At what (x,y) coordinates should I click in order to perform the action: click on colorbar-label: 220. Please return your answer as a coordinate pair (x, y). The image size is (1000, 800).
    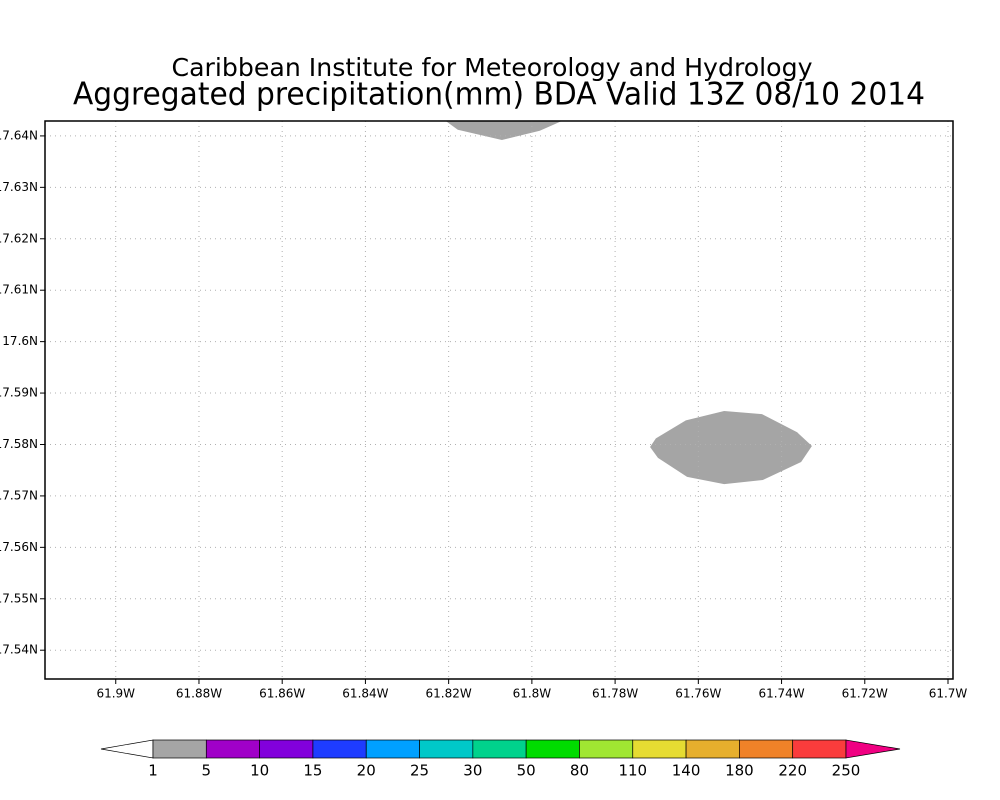
    Looking at the image, I should click on (792, 771).